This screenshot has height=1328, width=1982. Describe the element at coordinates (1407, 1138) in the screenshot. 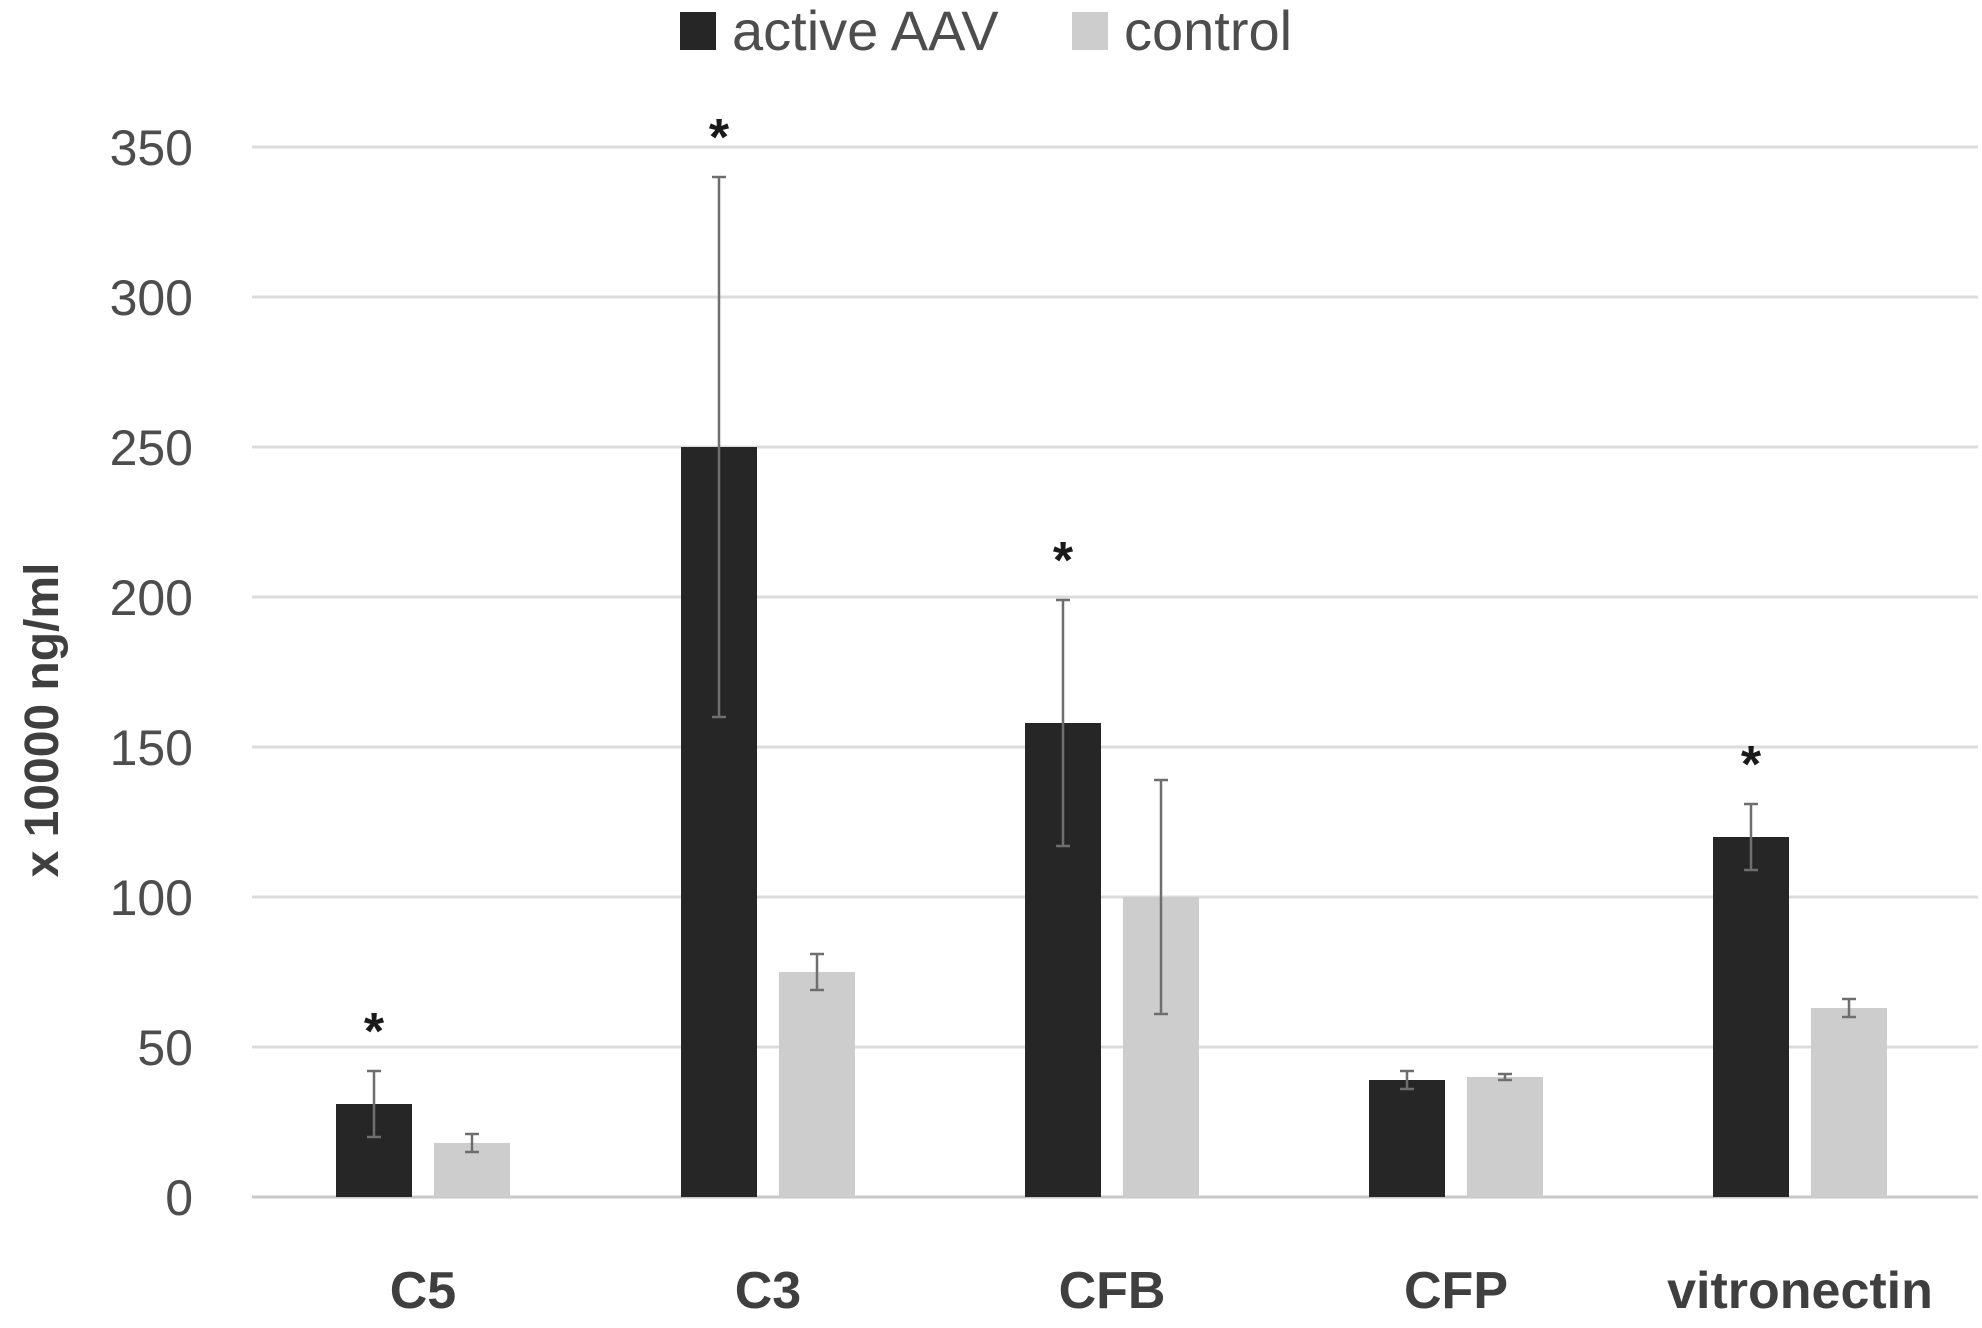

I see `bar-cfp-active-aav` at that location.